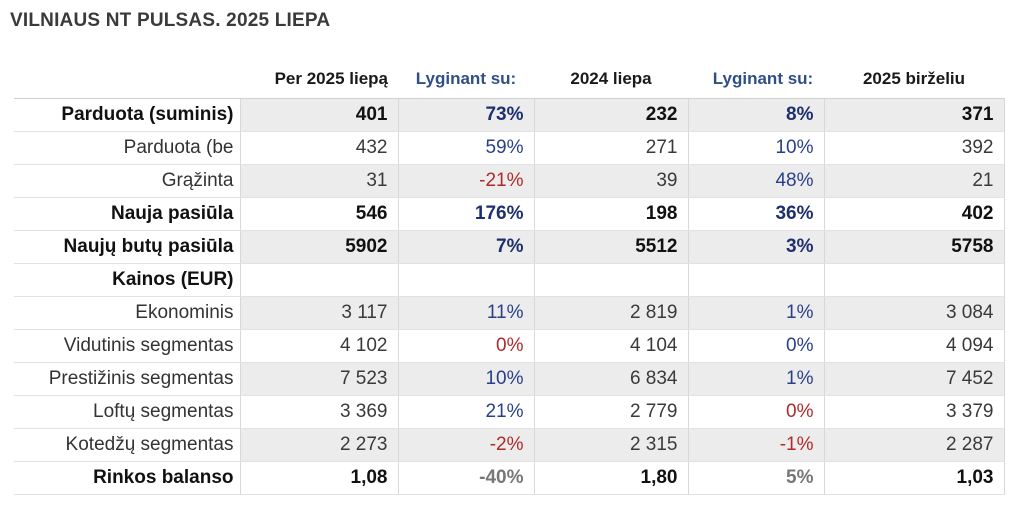 This screenshot has width=1011, height=512. Describe the element at coordinates (318, 247) in the screenshot. I see `cell-current: 5902` at that location.